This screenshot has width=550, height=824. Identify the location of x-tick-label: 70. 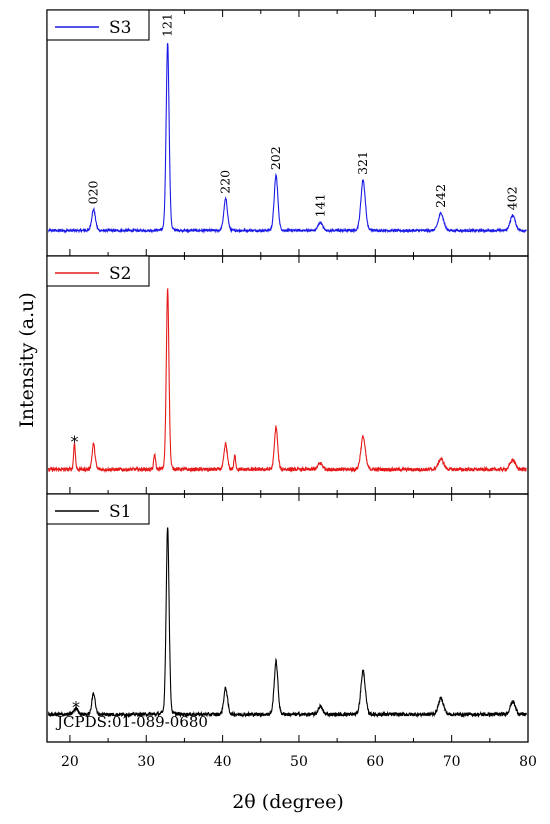
(452, 762).